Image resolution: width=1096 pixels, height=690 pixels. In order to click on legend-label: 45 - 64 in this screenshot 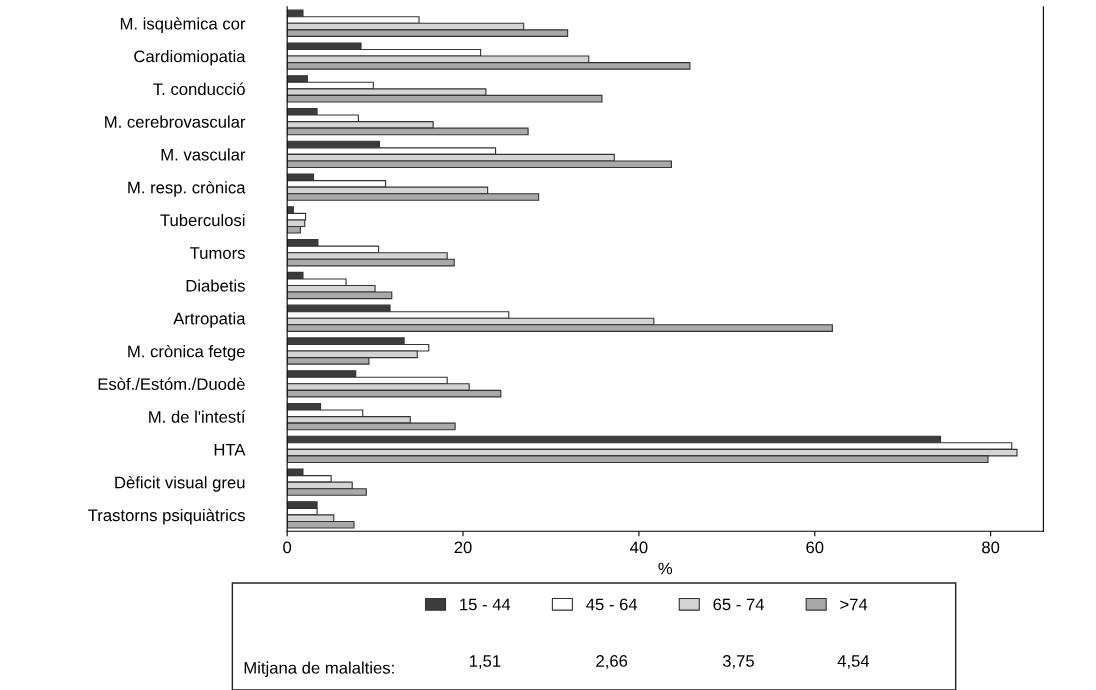, I will do `click(612, 604)`.